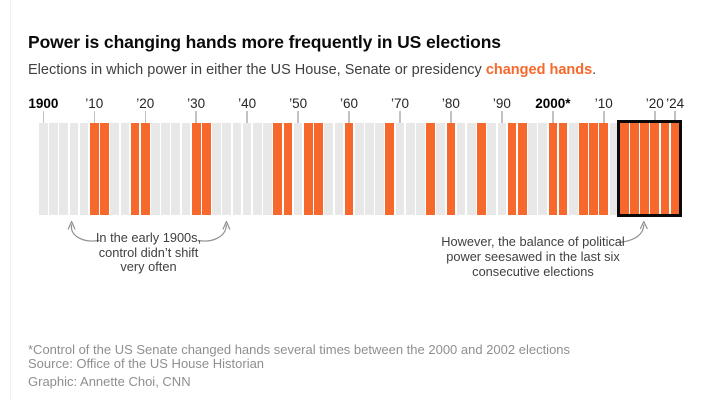 The height and width of the screenshot is (400, 722). What do you see at coordinates (461, 169) in the screenshot?
I see `election-bar-1982` at bounding box center [461, 169].